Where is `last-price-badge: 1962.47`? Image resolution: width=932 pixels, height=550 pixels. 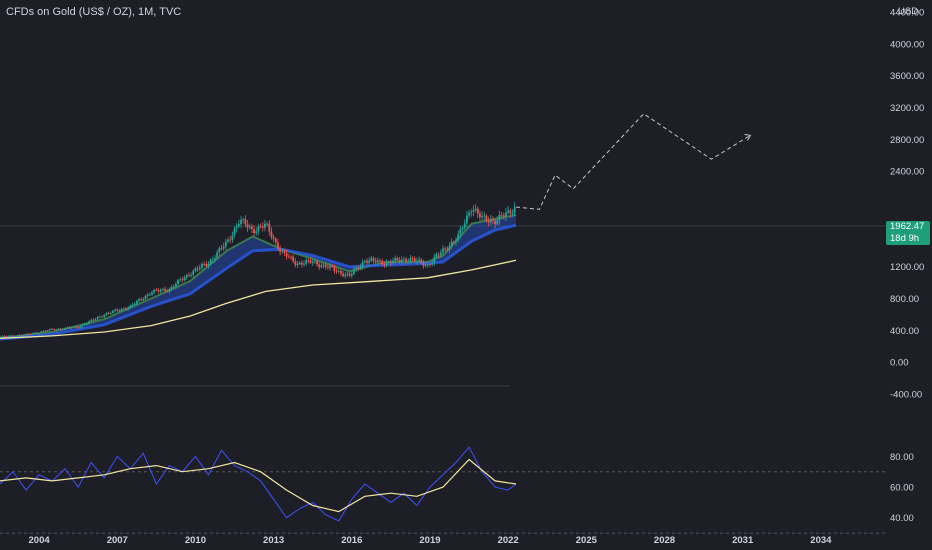
last-price-badge: 1962.47 is located at coordinates (908, 227).